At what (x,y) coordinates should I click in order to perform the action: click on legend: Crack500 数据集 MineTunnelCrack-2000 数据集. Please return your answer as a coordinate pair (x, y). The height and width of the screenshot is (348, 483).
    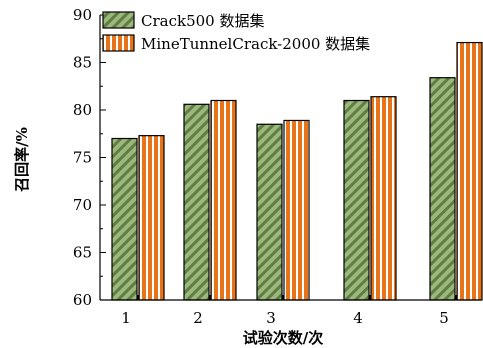
    Looking at the image, I should click on (236, 32).